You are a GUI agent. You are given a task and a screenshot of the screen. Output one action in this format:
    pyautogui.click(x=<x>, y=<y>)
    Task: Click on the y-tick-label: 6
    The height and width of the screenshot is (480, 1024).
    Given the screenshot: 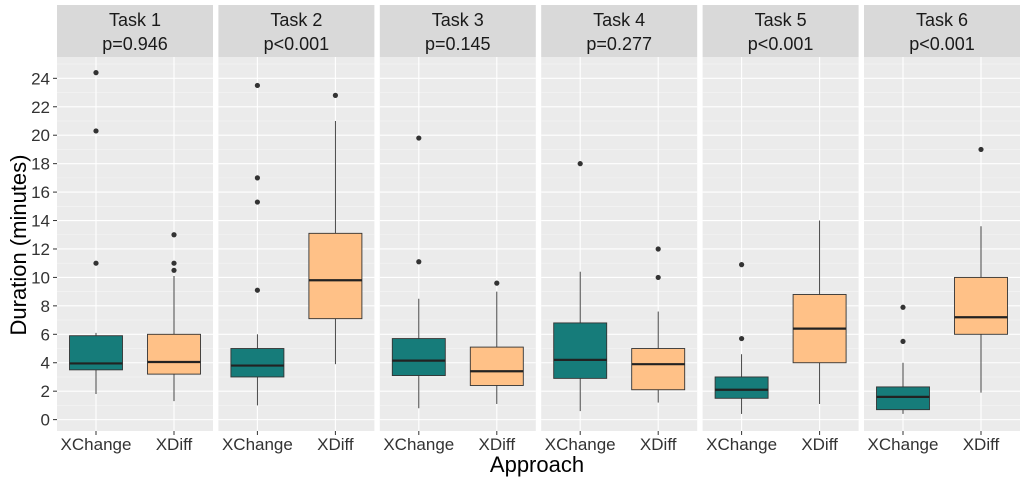 What is the action you would take?
    pyautogui.click(x=45, y=334)
    